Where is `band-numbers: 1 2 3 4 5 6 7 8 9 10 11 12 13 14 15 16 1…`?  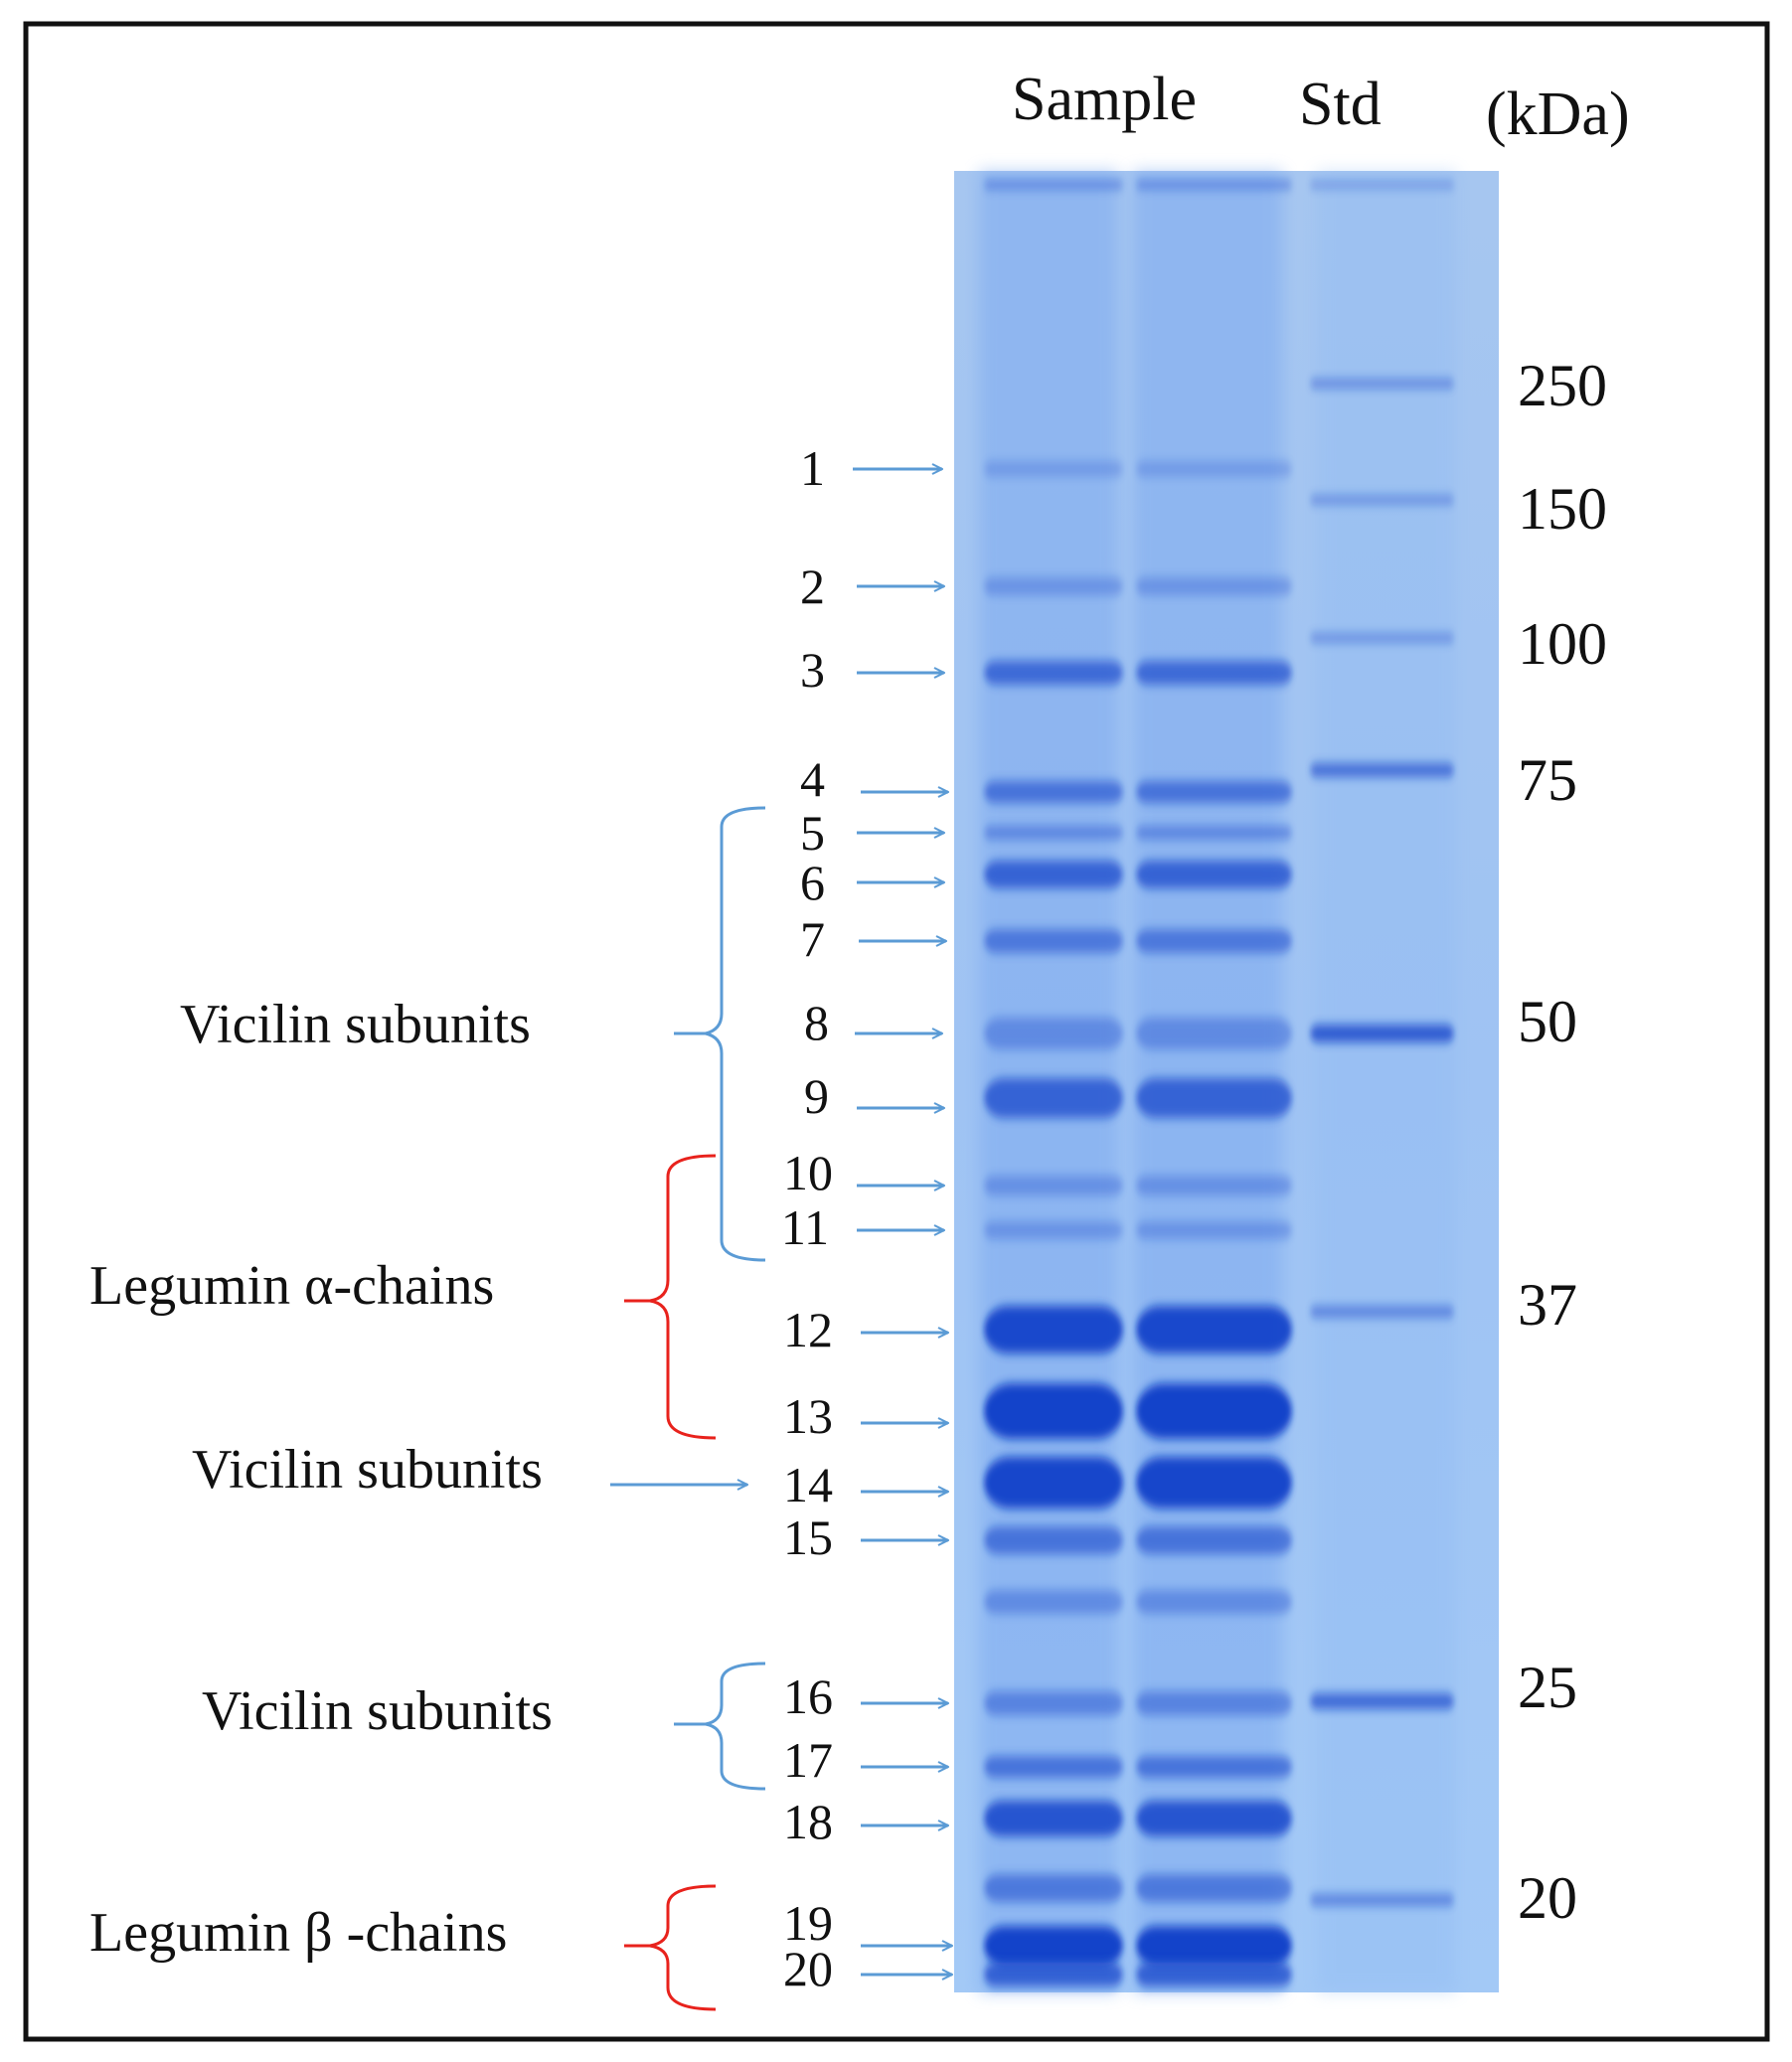
band-numbers: 1 2 3 4 5 6 7 8 9 10 11 12 13 14 15 16 1… is located at coordinates (807, 1218).